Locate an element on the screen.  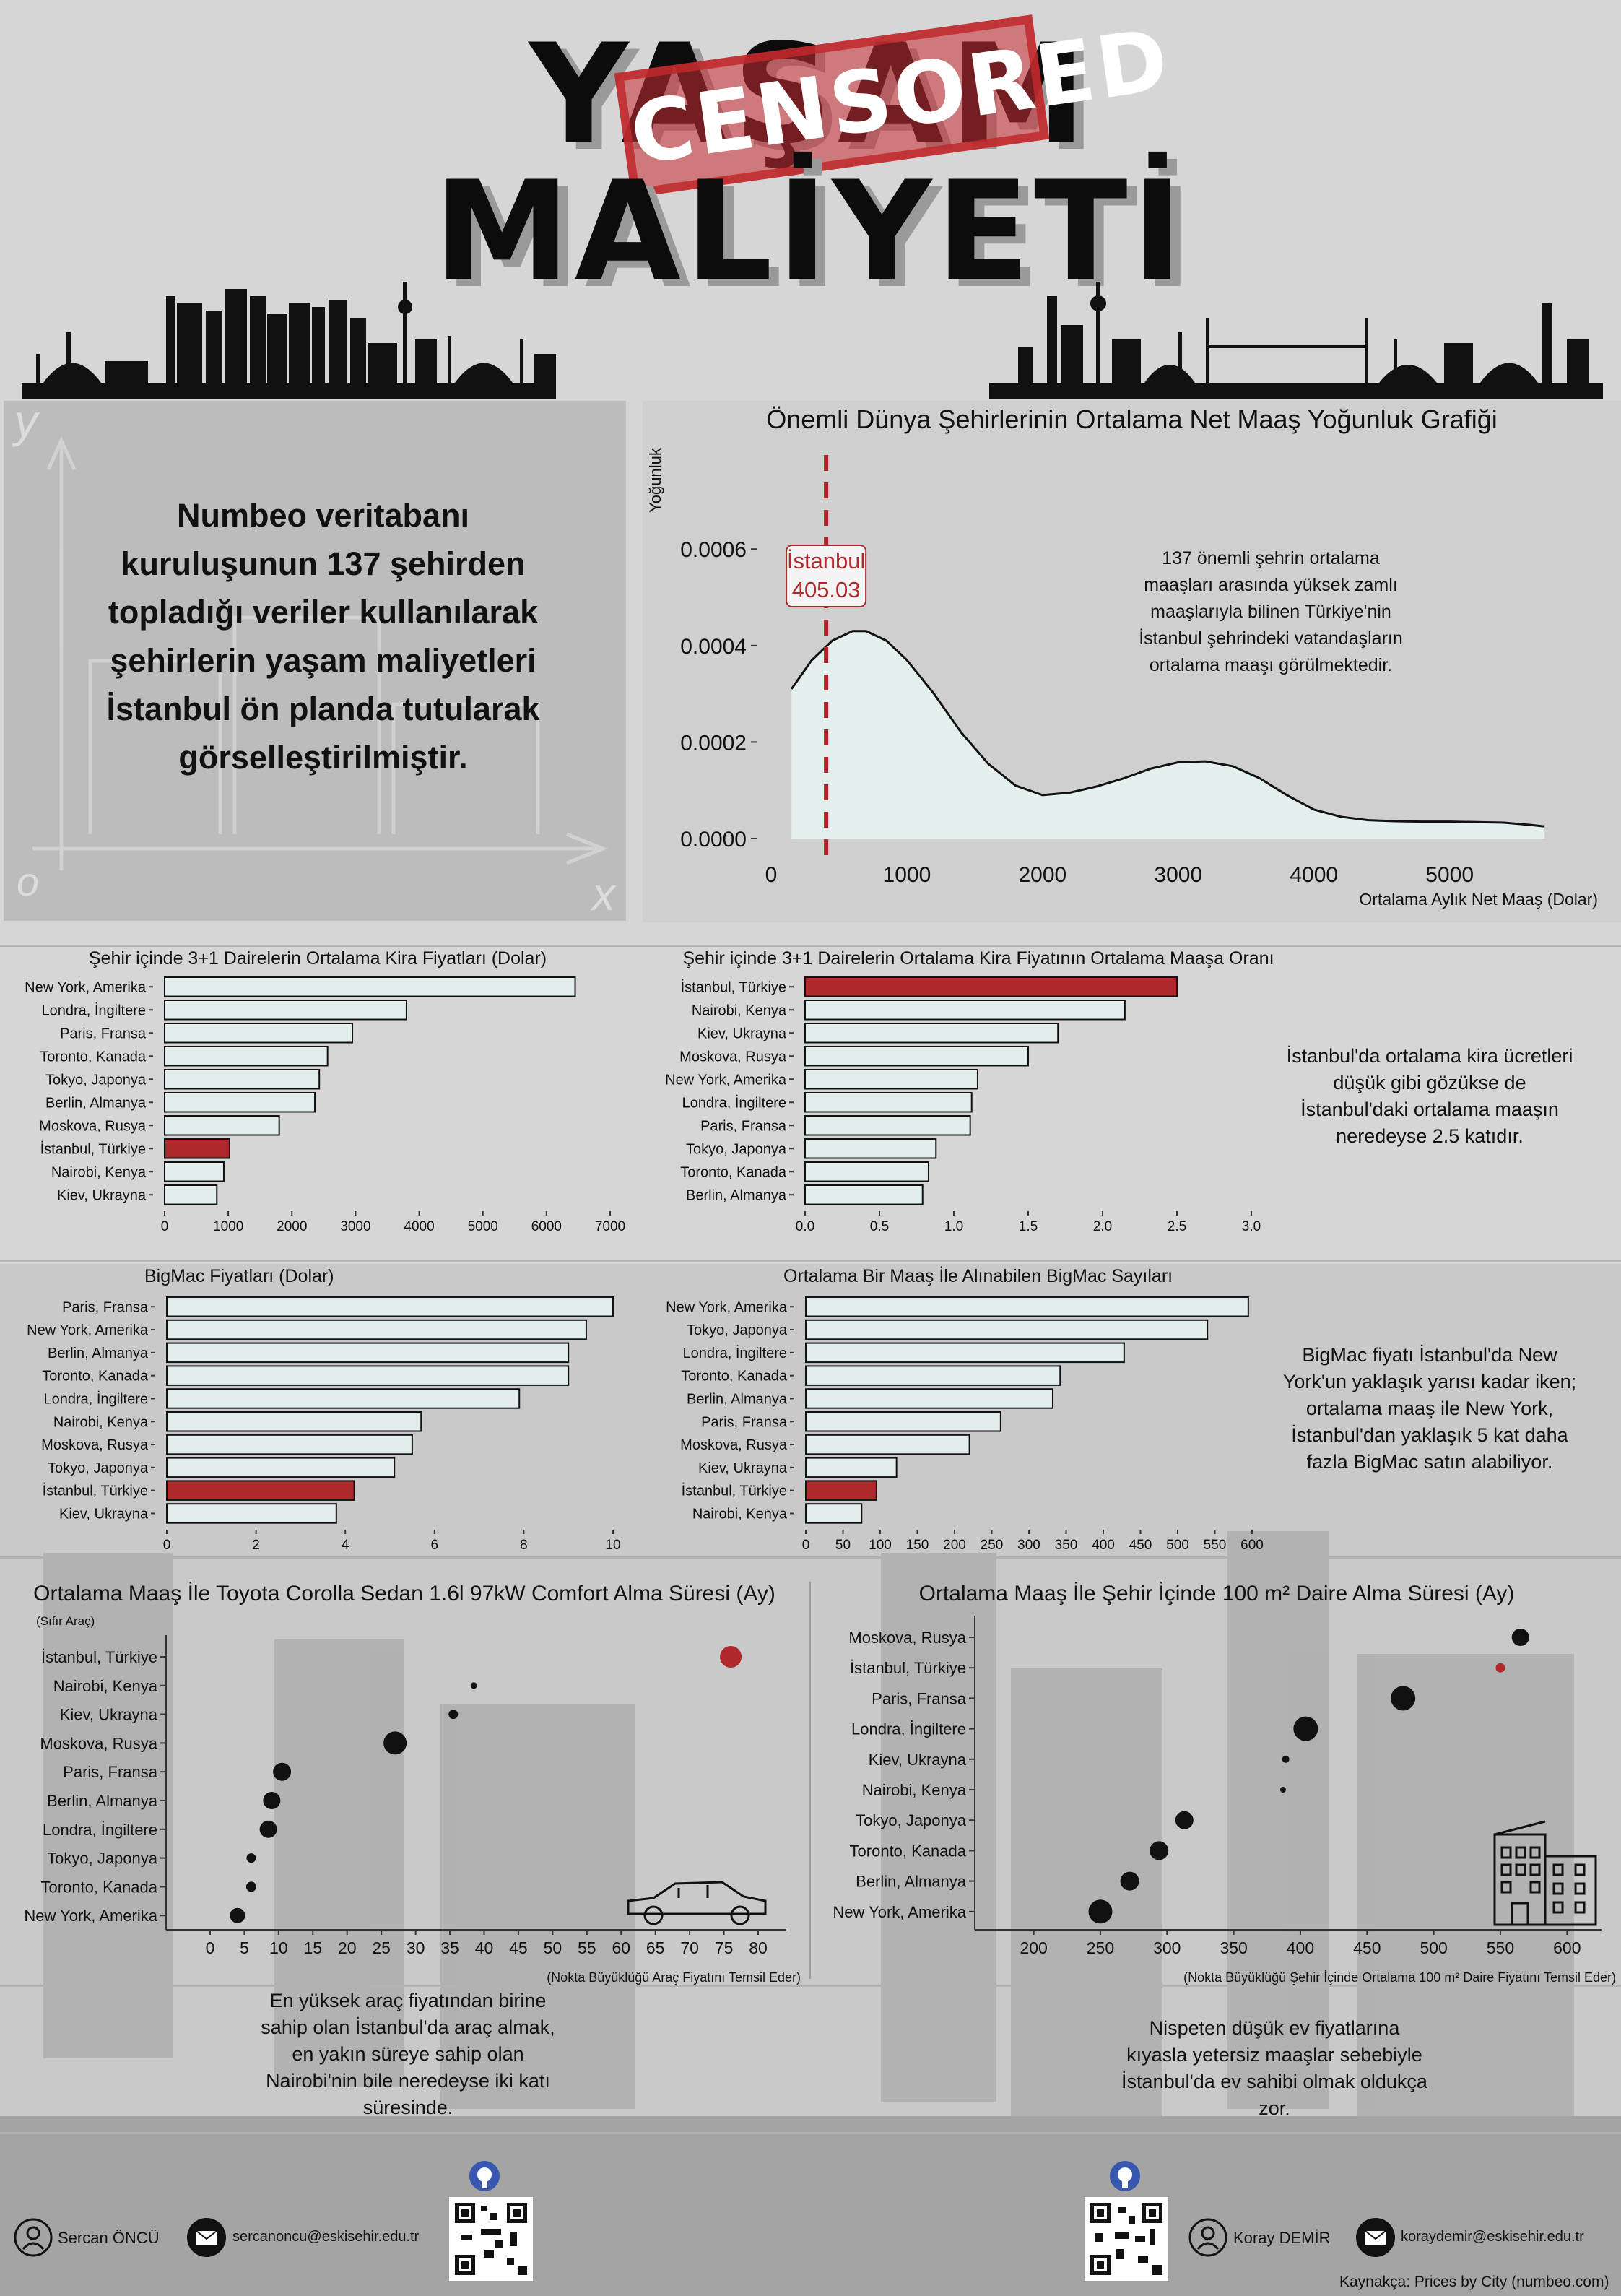
x-tick-label: 100 is located at coordinates (880, 1543).